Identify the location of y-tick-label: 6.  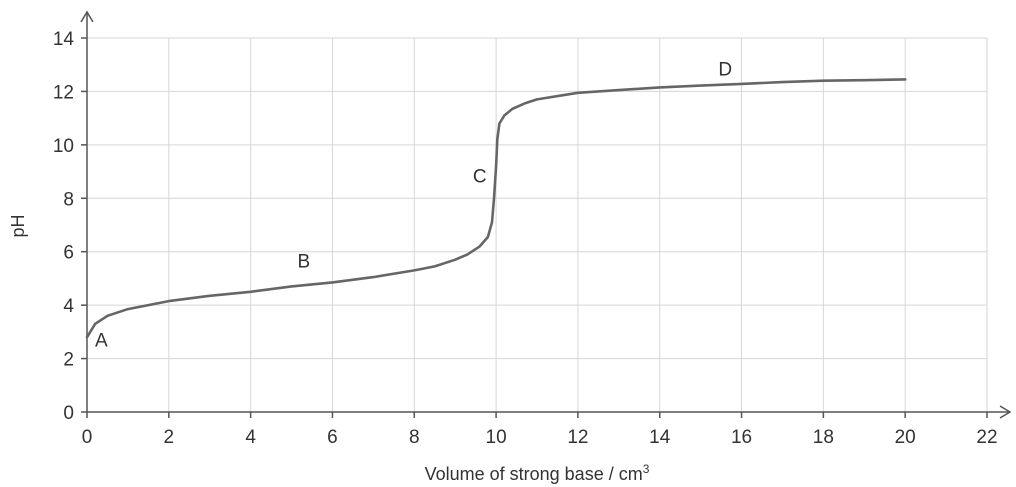
(68, 253).